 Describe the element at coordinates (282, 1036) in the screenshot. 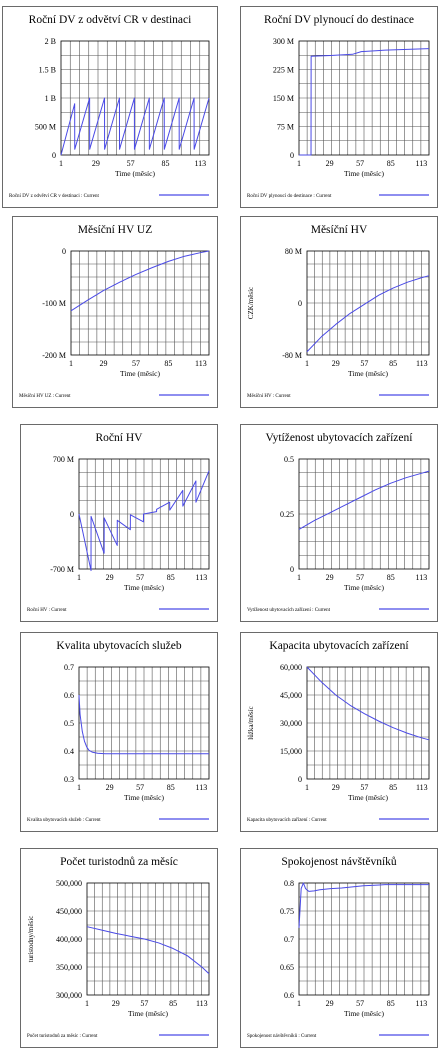

I see `legend-label: Spokojenost návštěvníků : Current` at that location.